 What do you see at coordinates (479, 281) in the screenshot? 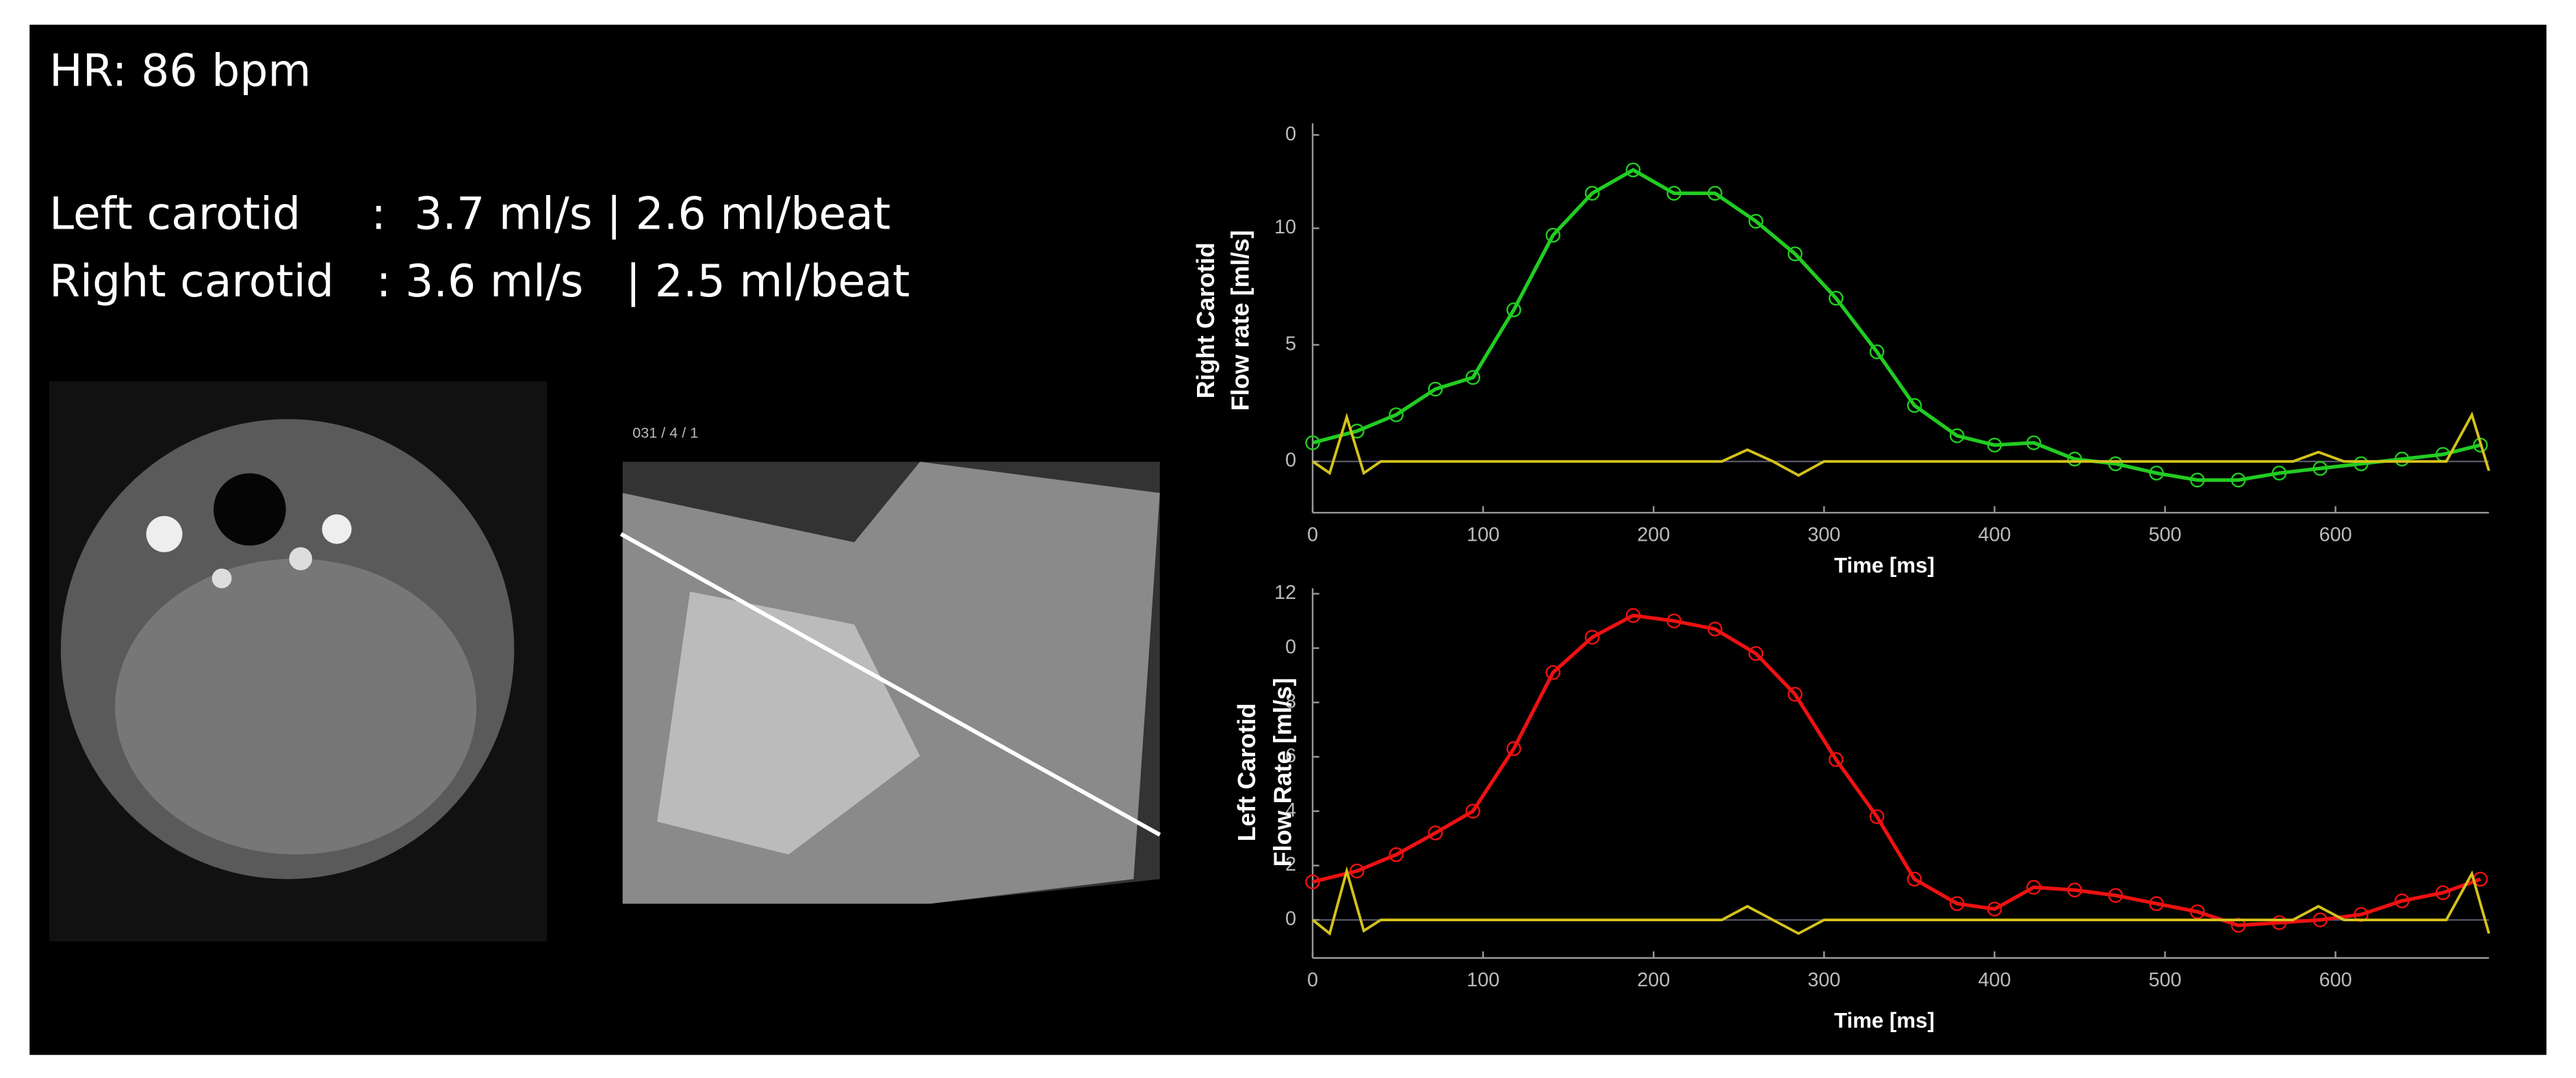
I see `flow-line: Right carotid : 3.6 ml/s | 2.5 ml/beat` at bounding box center [479, 281].